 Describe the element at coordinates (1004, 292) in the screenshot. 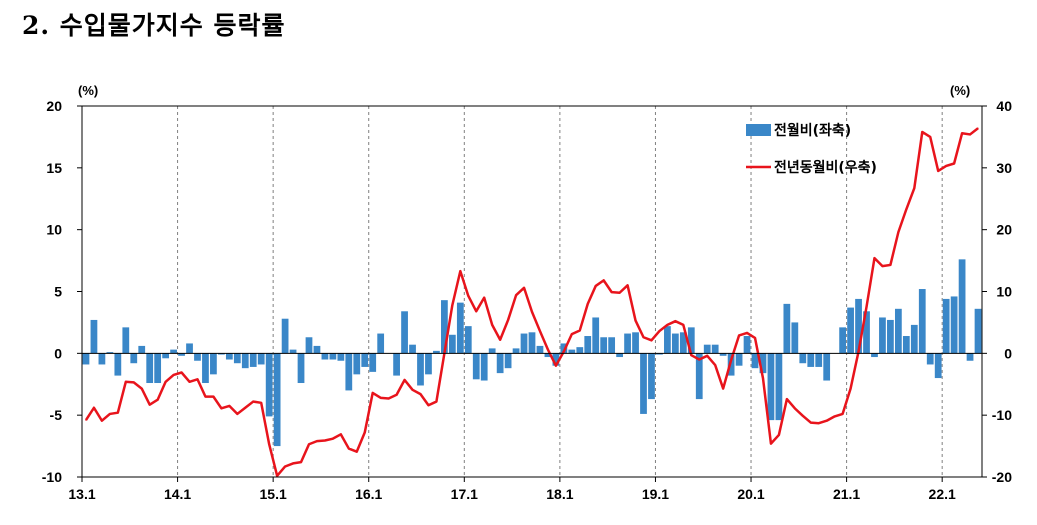

I see `right-tick-label: 10` at that location.